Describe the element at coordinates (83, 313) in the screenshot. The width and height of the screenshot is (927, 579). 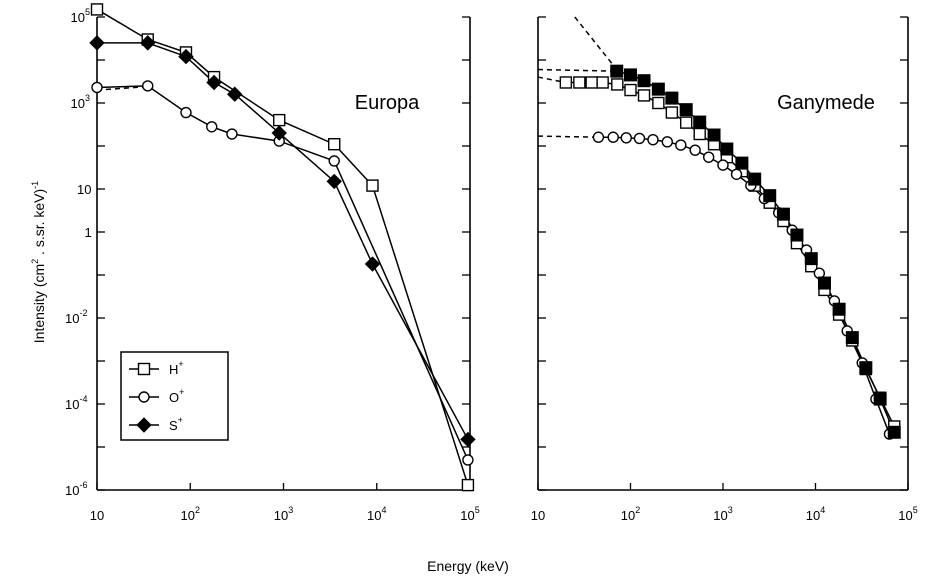
I see `y-tick-label-exp: -2` at that location.